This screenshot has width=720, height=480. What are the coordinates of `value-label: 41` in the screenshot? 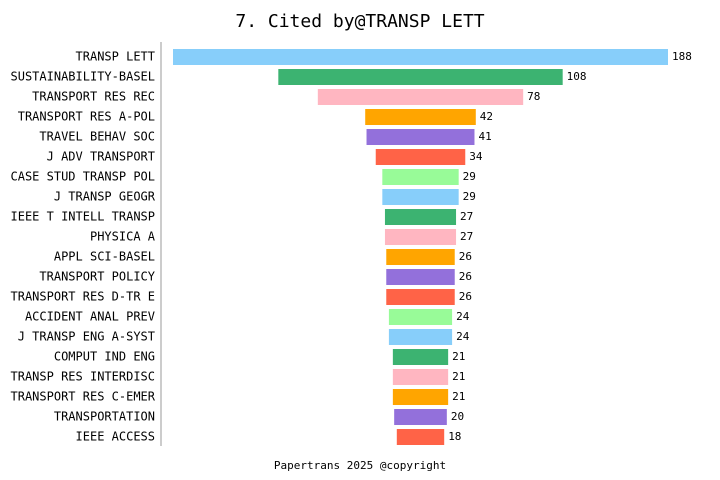 It's located at (484, 136).